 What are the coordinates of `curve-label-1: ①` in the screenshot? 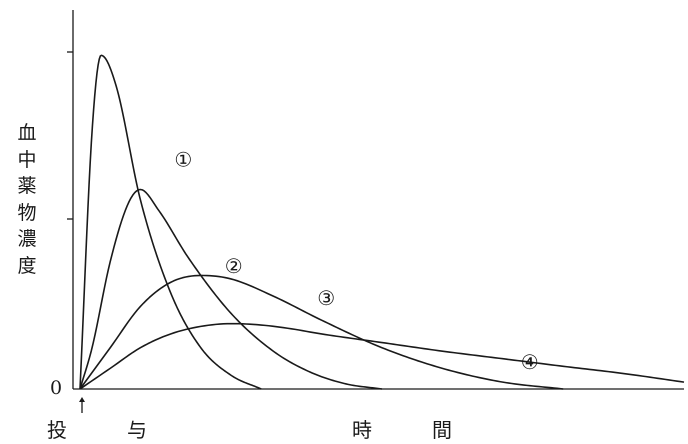 It's located at (183, 160).